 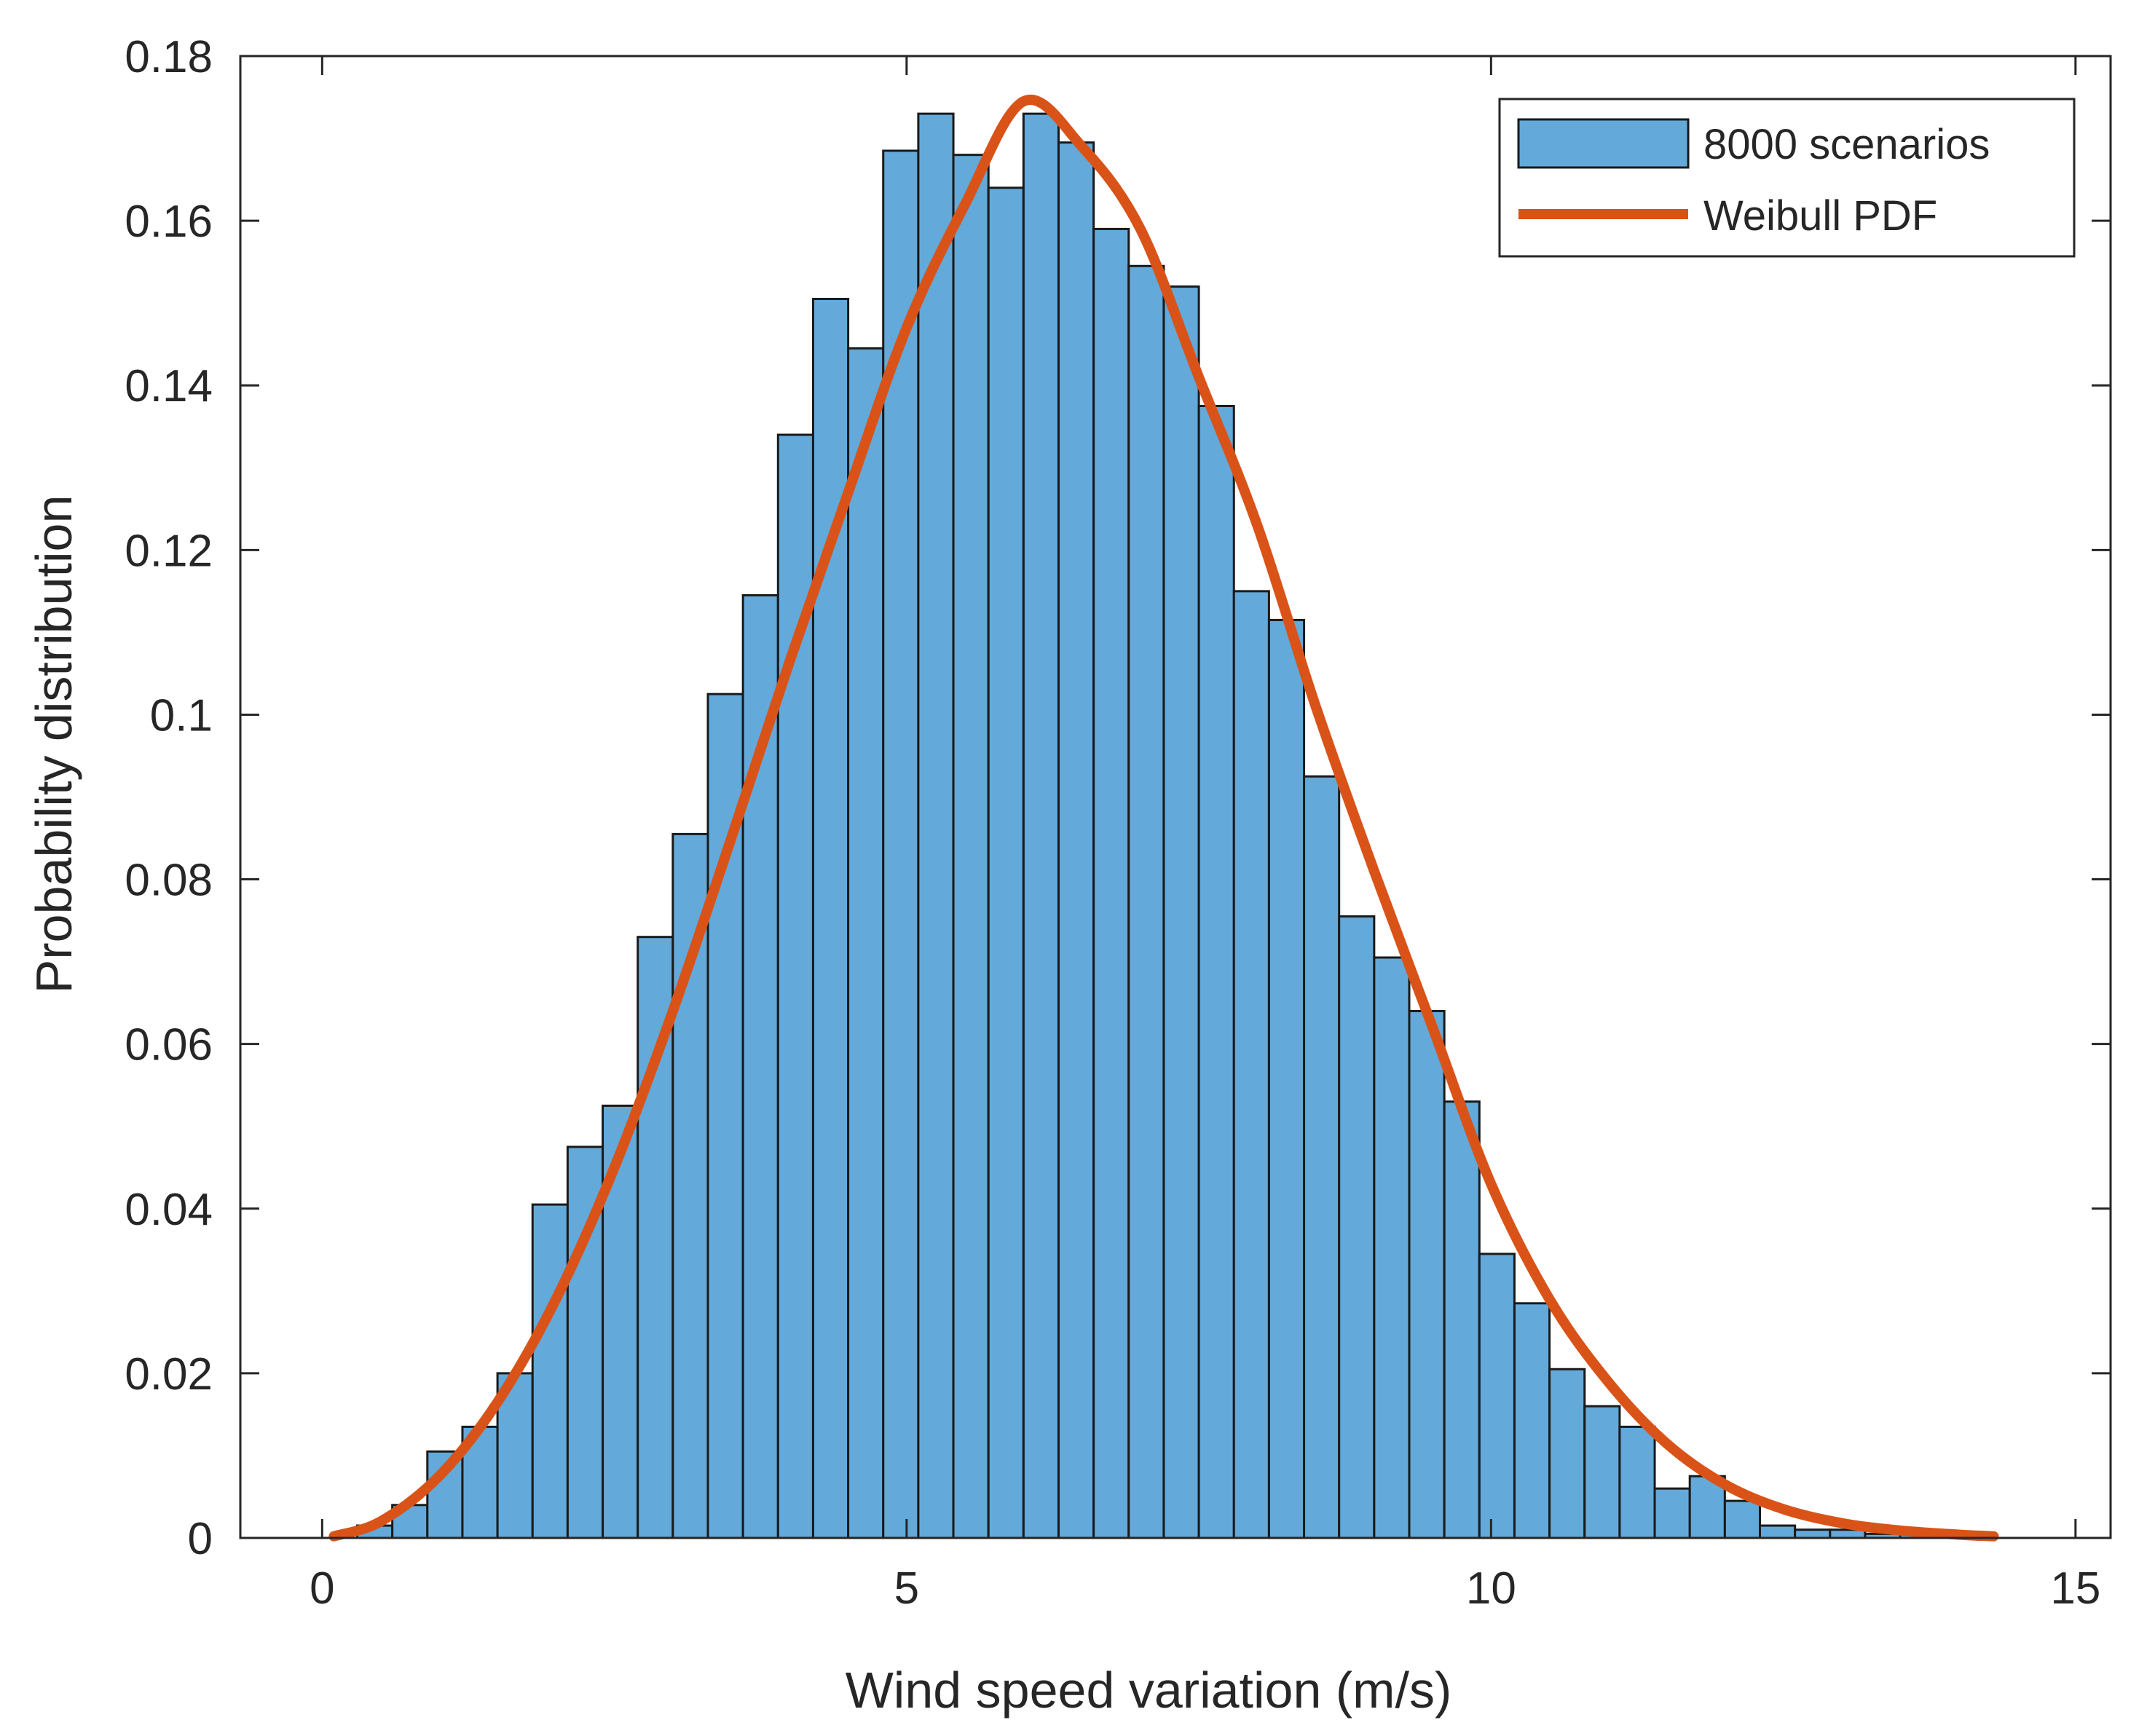 I want to click on y-tick-label: 0.16, so click(x=169, y=222).